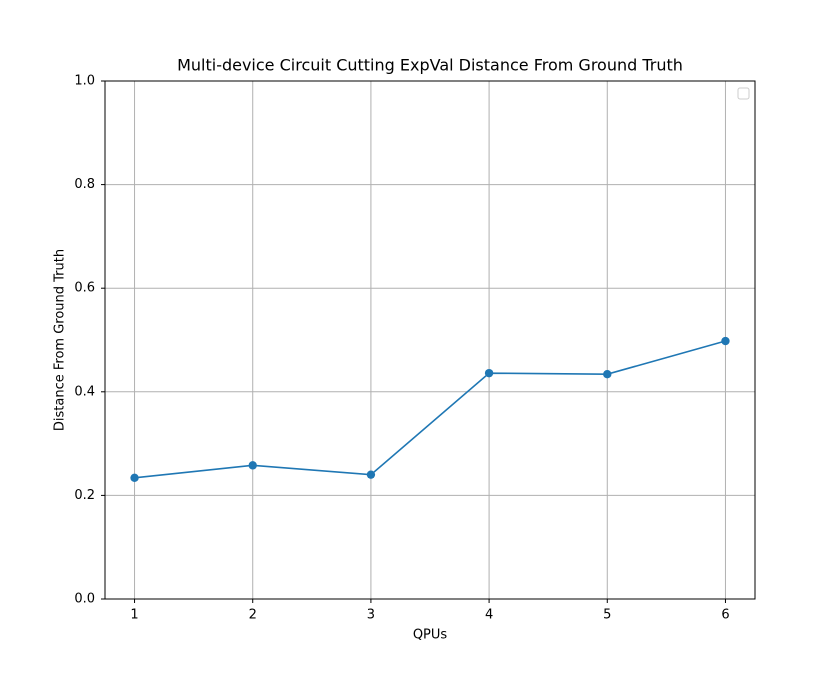  What do you see at coordinates (371, 615) in the screenshot?
I see `x-tick-label: 3` at bounding box center [371, 615].